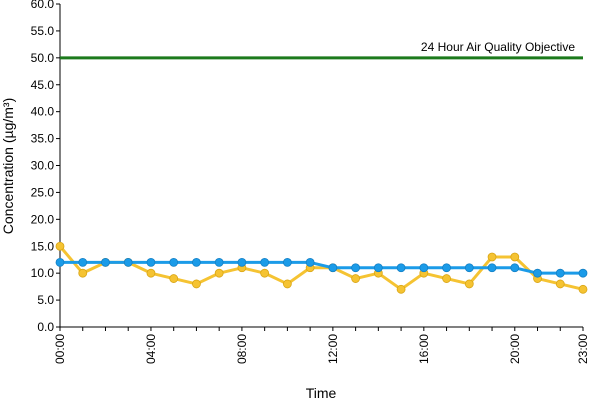 The width and height of the screenshot is (600, 400). I want to click on y-tick-label: 5.0, so click(45, 300).